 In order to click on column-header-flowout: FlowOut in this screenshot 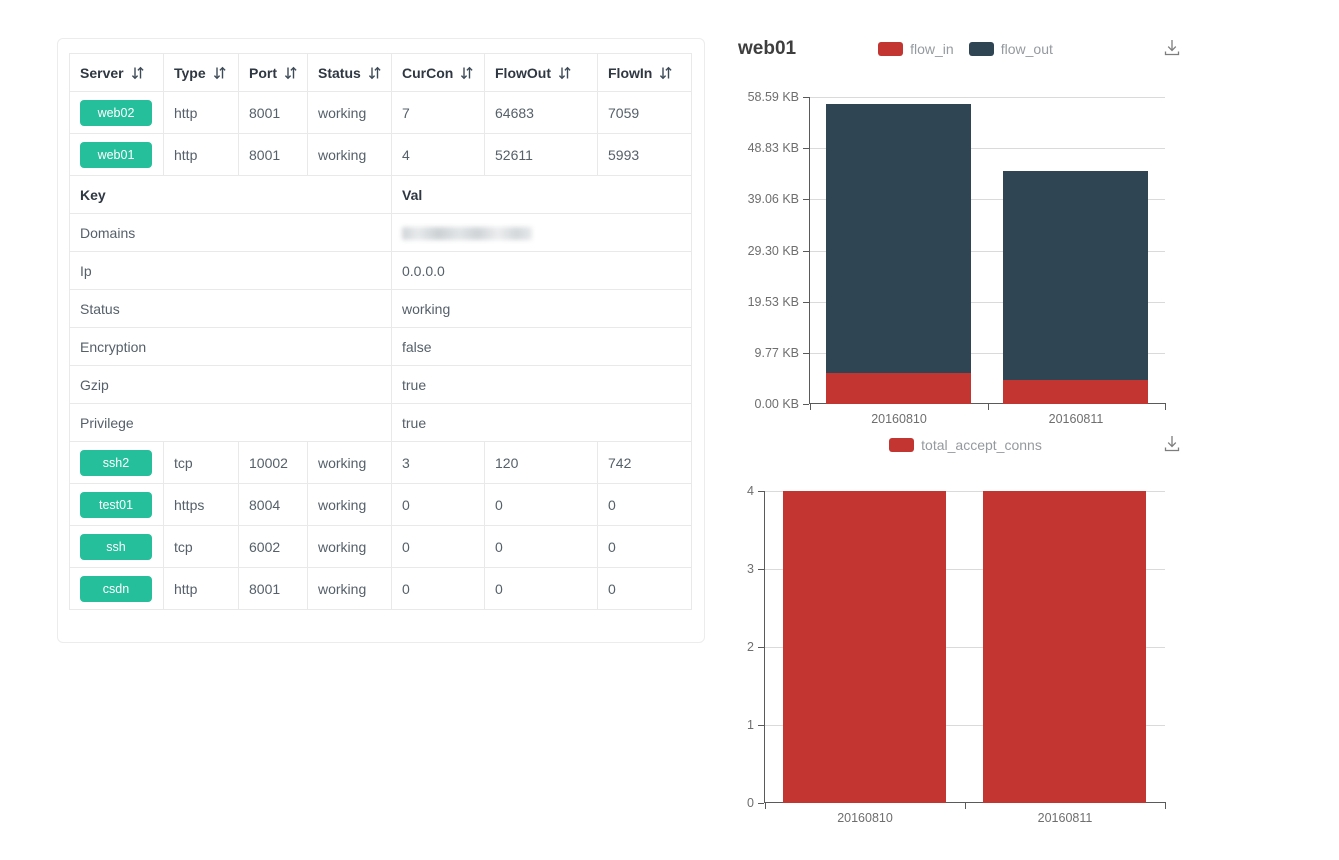, I will do `click(541, 72)`.